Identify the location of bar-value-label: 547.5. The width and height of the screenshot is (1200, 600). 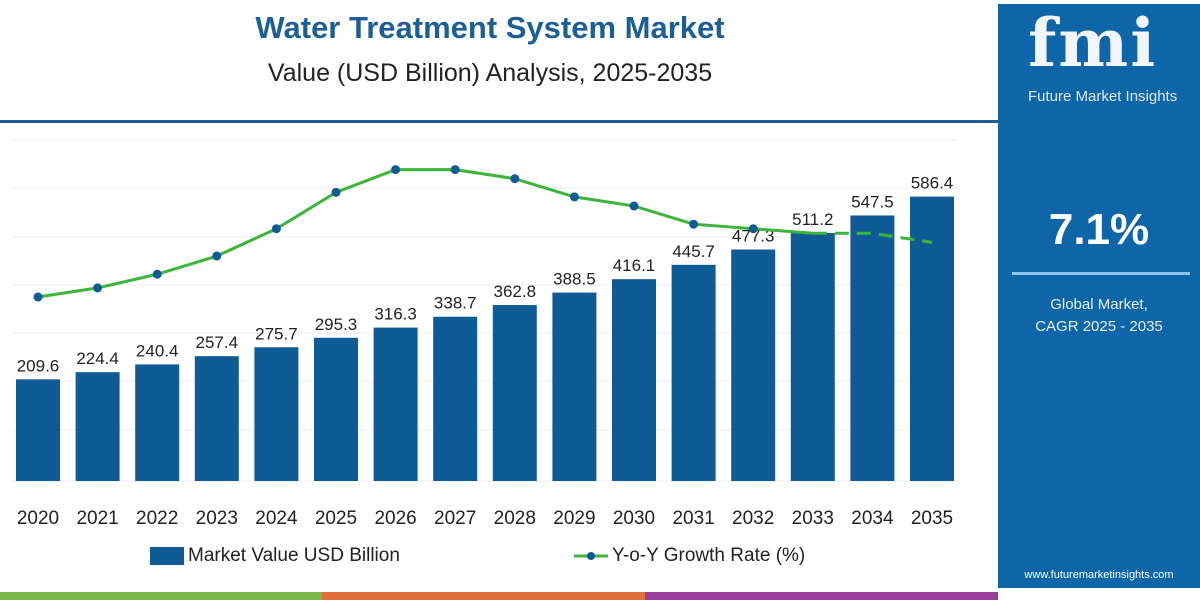
(872, 201).